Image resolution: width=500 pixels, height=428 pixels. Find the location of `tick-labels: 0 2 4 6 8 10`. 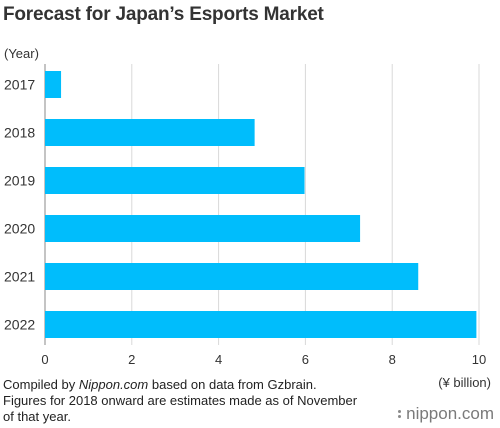

tick-labels: 0 2 4 6 8 10 is located at coordinates (263, 359).